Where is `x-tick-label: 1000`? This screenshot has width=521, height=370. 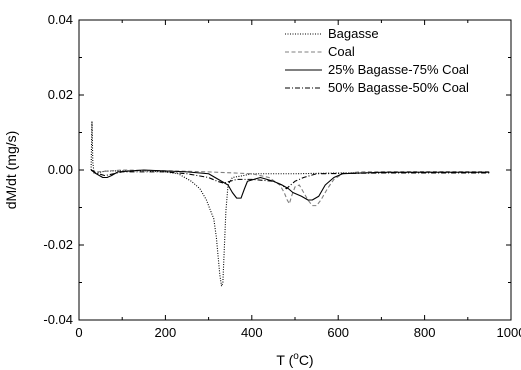
x-tick-label: 1000 is located at coordinates (509, 332).